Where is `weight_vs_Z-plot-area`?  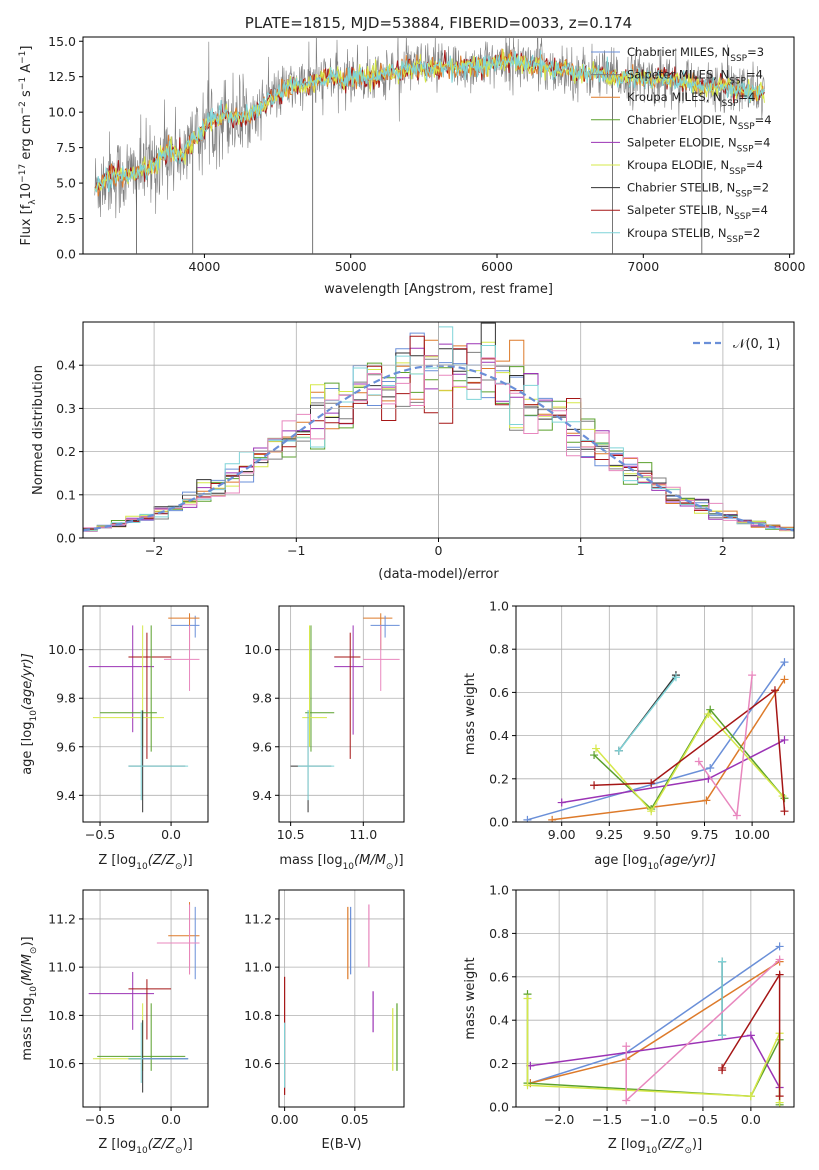 weight_vs_Z-plot-area is located at coordinates (653, 1024).